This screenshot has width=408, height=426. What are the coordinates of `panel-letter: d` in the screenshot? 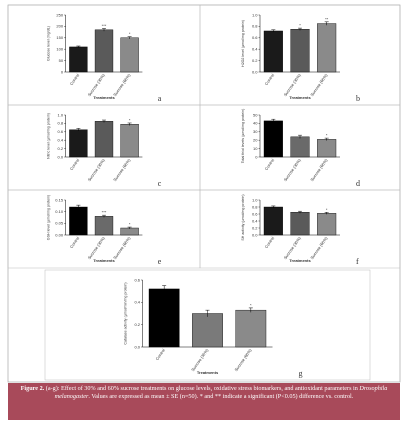 It's located at (358, 183).